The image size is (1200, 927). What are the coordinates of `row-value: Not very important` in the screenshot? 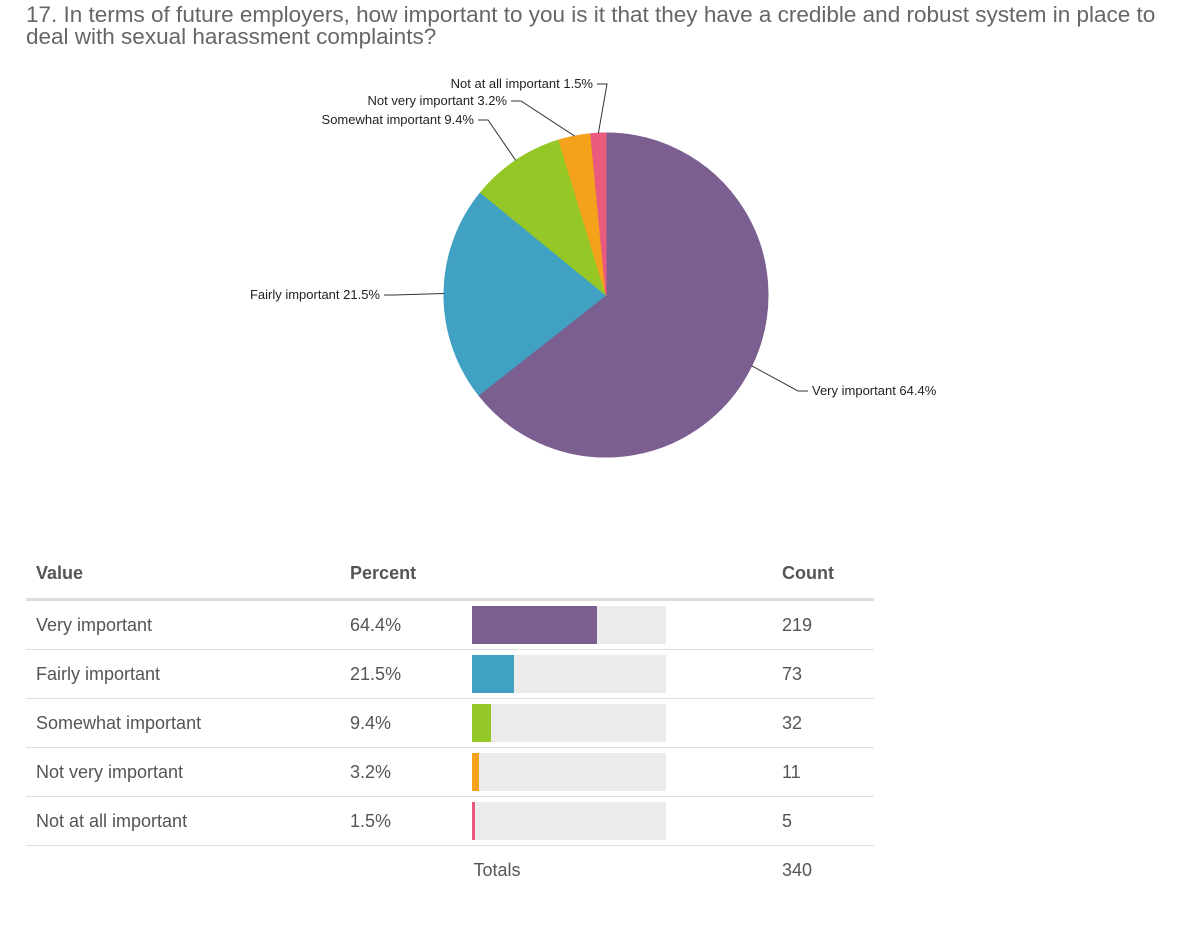 It's located at (183, 772).